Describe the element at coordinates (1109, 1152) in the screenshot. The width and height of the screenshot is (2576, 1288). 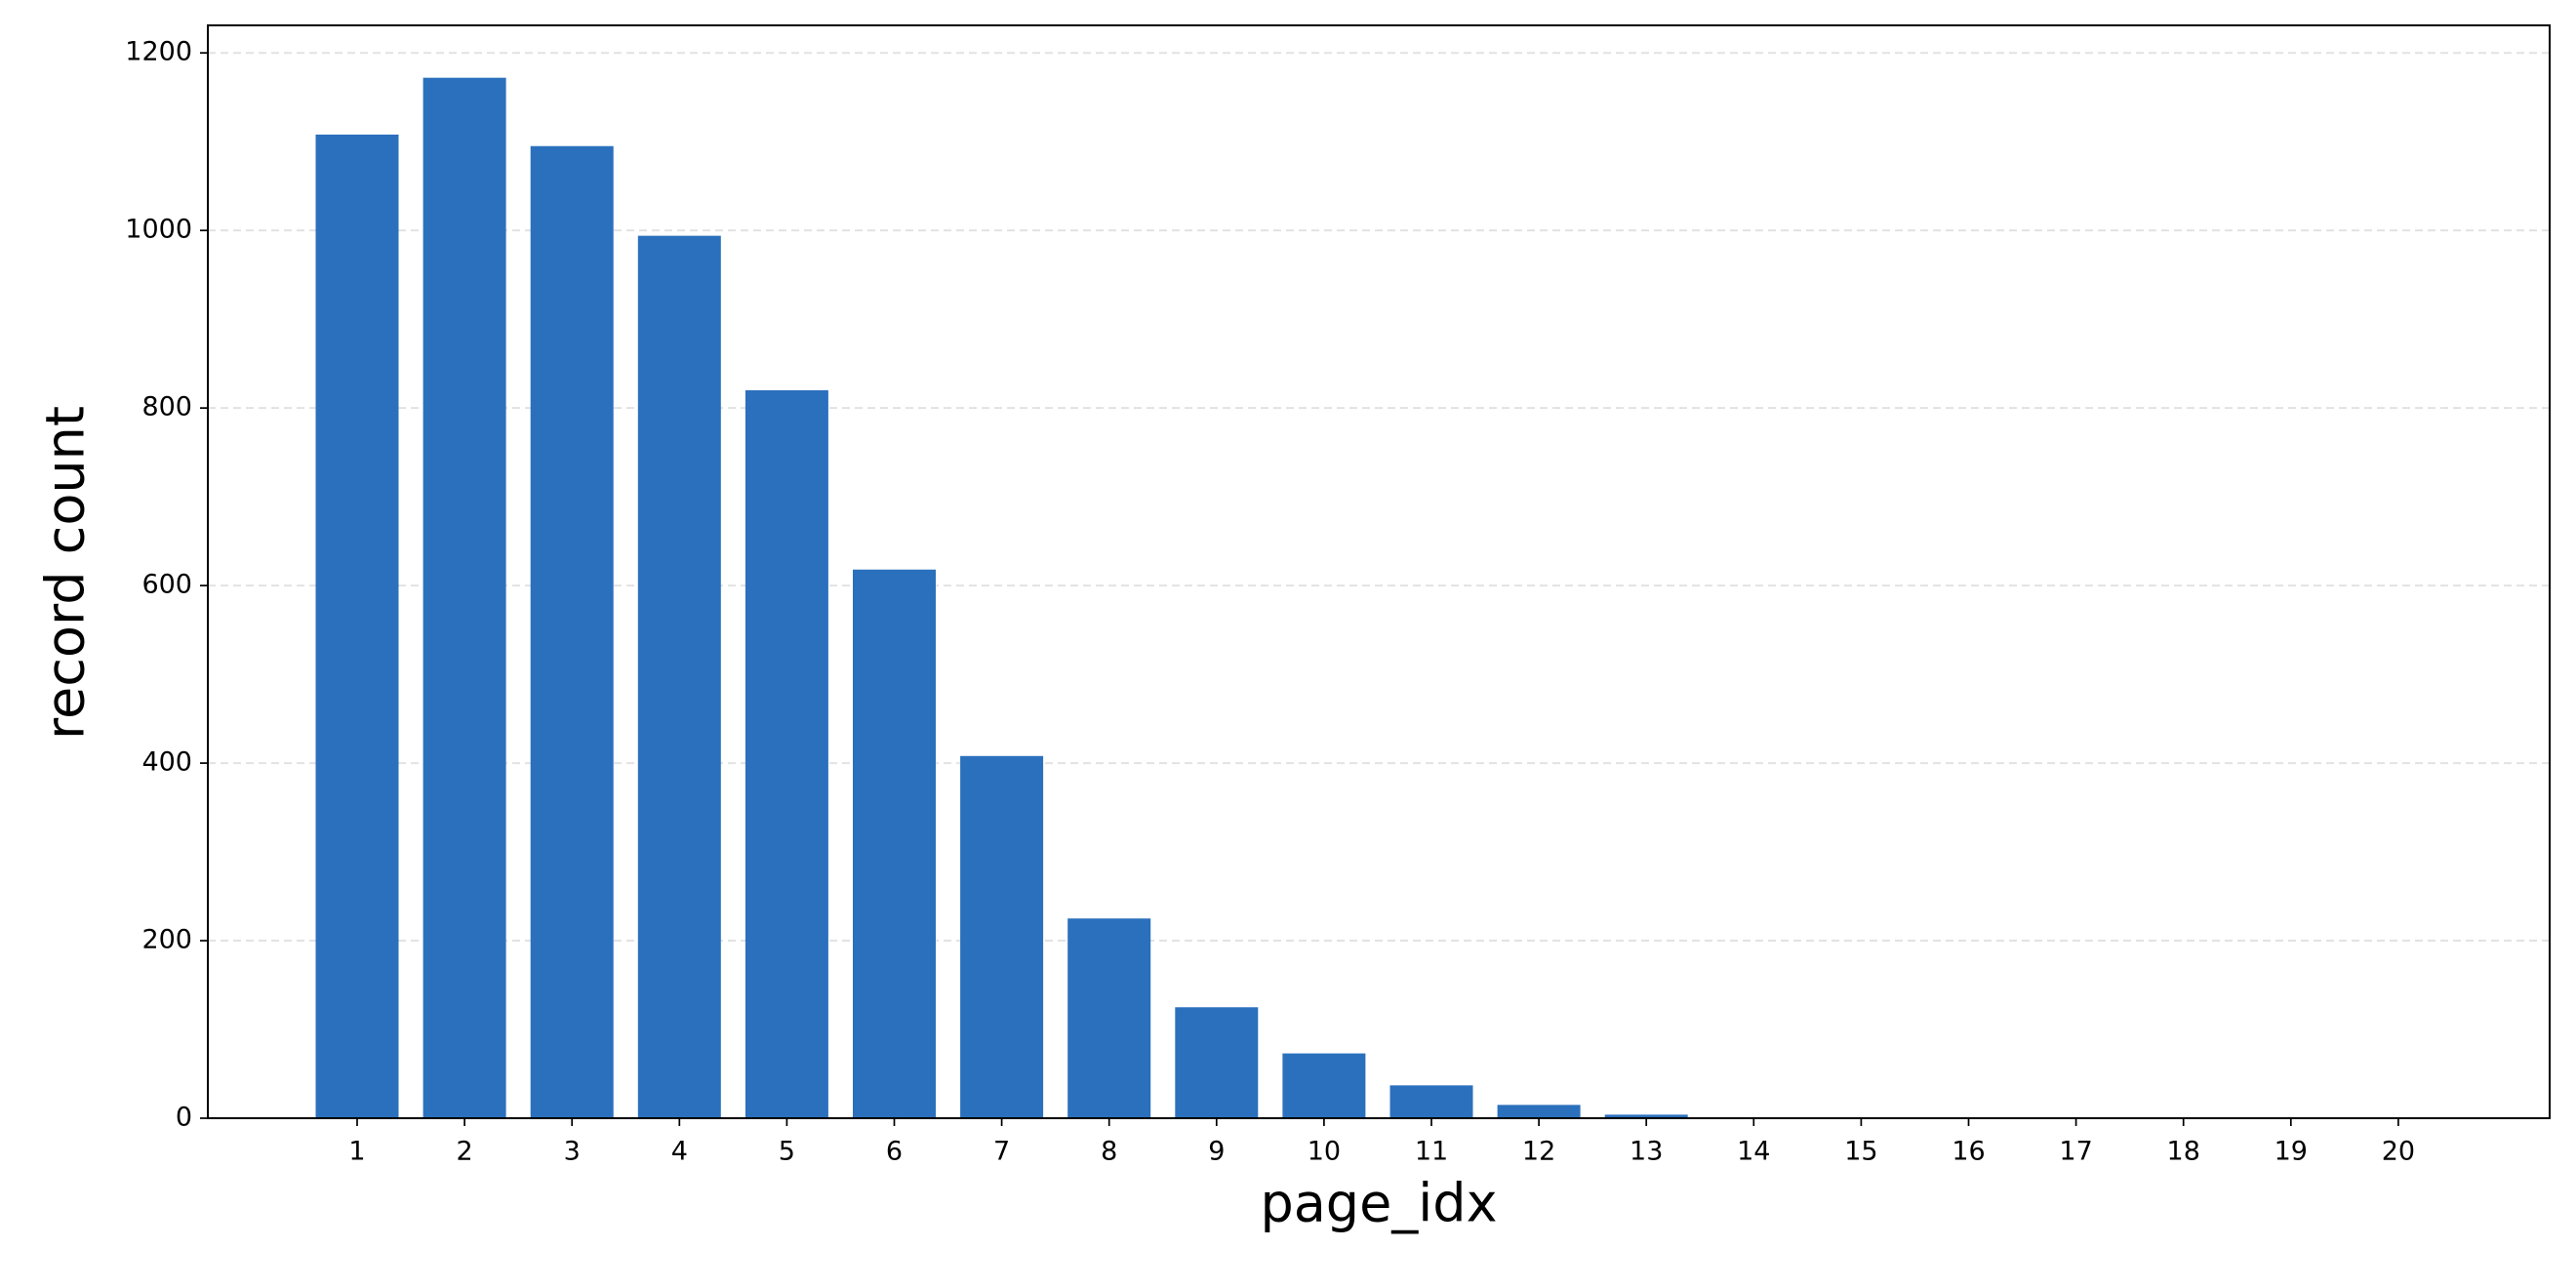
I see `x-tick-label: 8` at that location.